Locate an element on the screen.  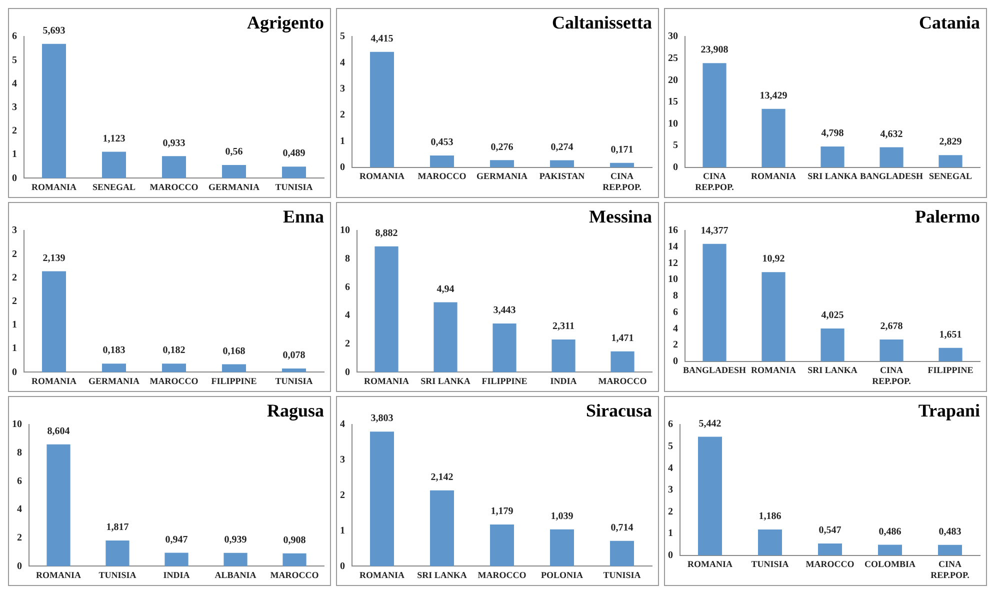
data-label: 10,92 is located at coordinates (773, 259).